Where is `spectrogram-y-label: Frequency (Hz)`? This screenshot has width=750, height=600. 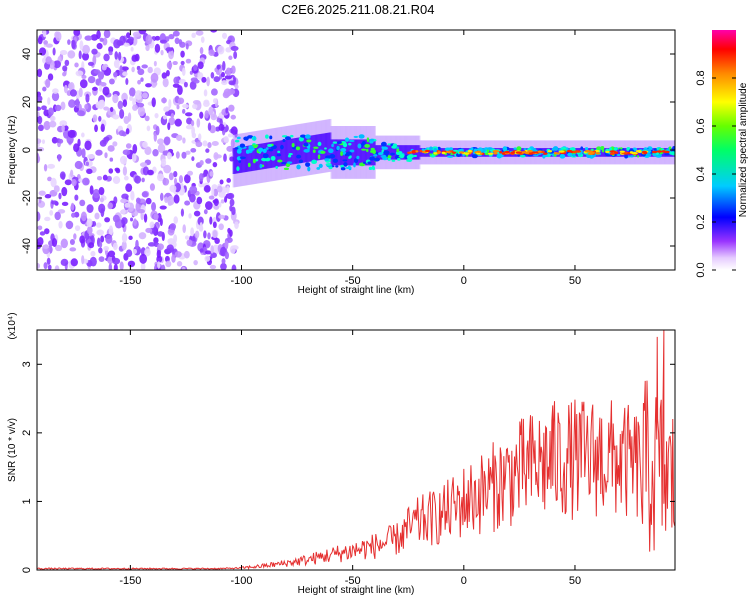 spectrogram-y-label: Frequency (Hz) is located at coordinates (12, 150).